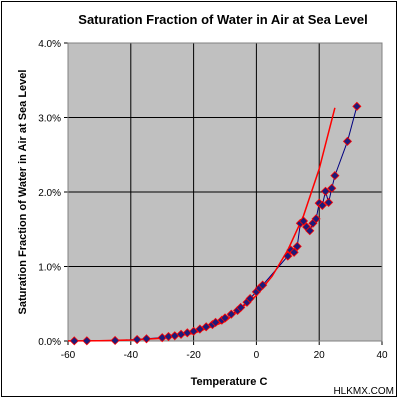  I want to click on y-tick-label: 2.0%, so click(49, 193).